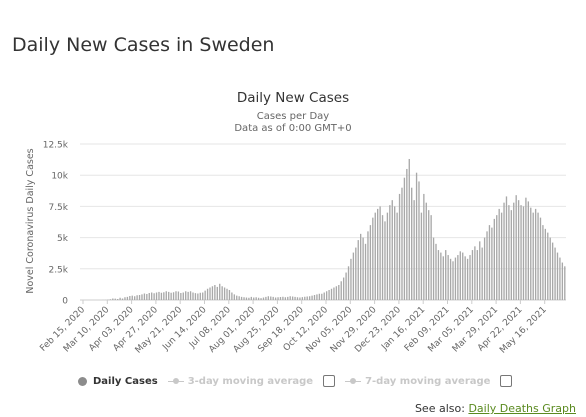 The image size is (586, 417). I want to click on chart-subtitle: Cases per Day, so click(293, 116).